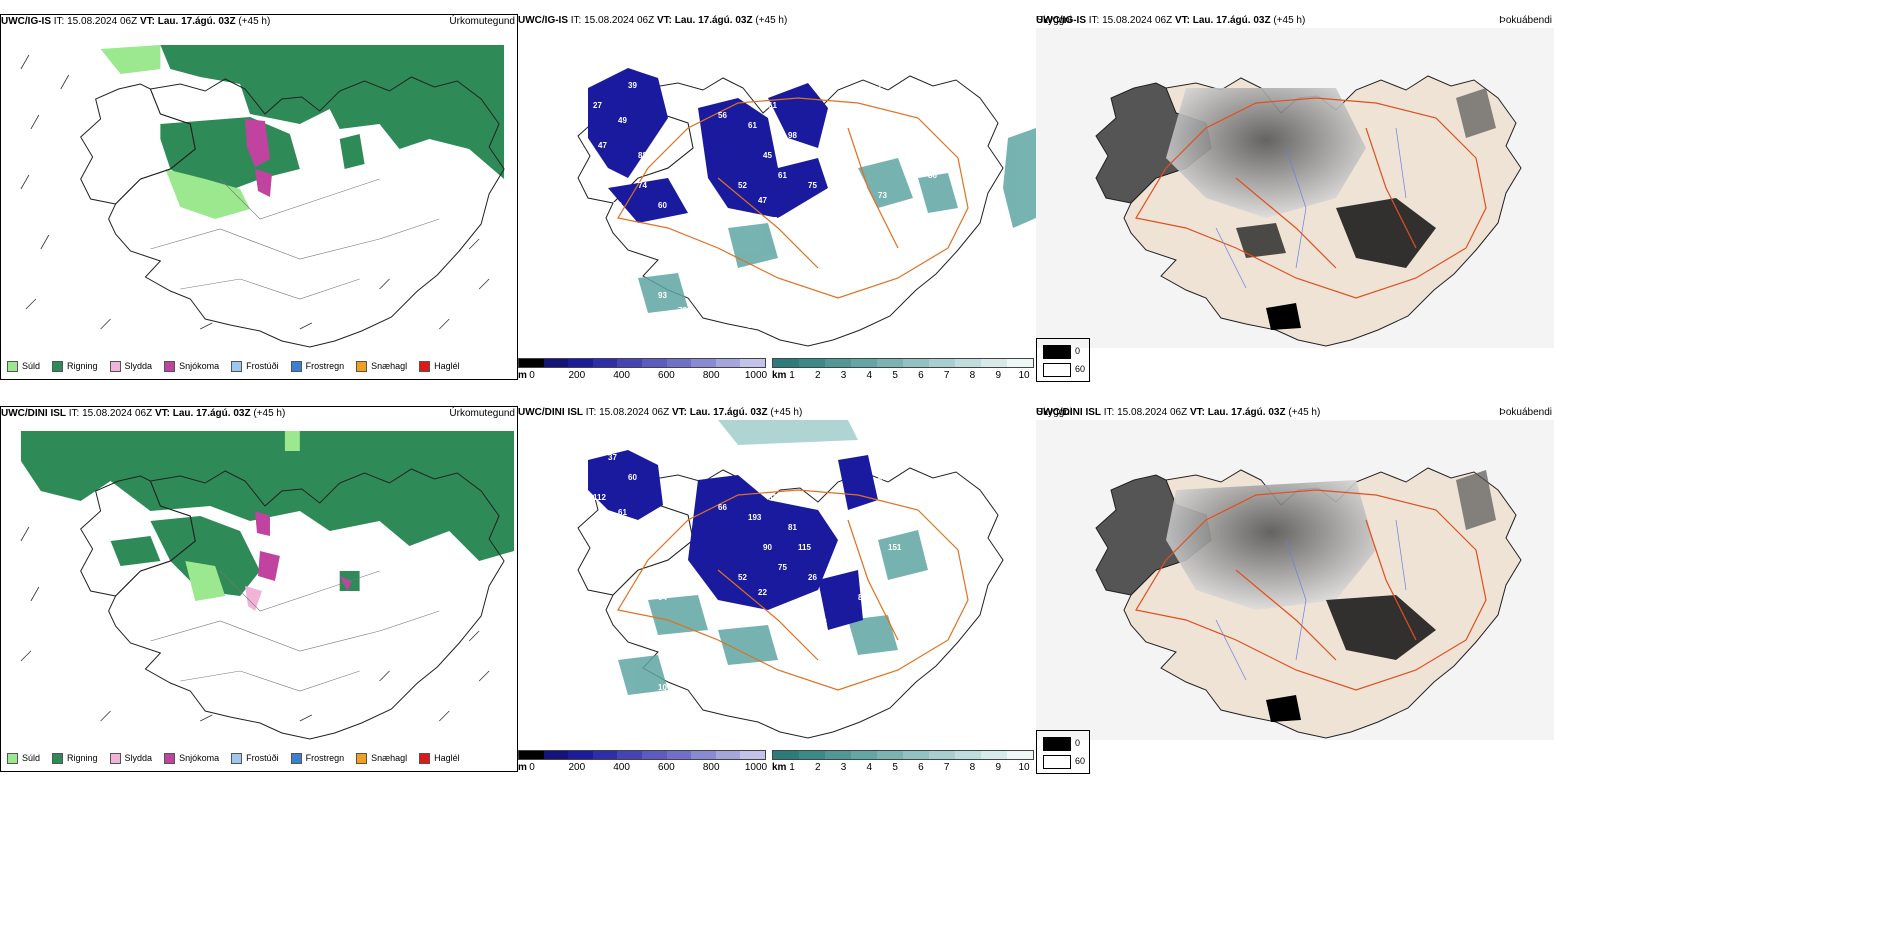 This screenshot has width=1900, height=950. I want to click on legend-item: Frostúði, so click(255, 366).